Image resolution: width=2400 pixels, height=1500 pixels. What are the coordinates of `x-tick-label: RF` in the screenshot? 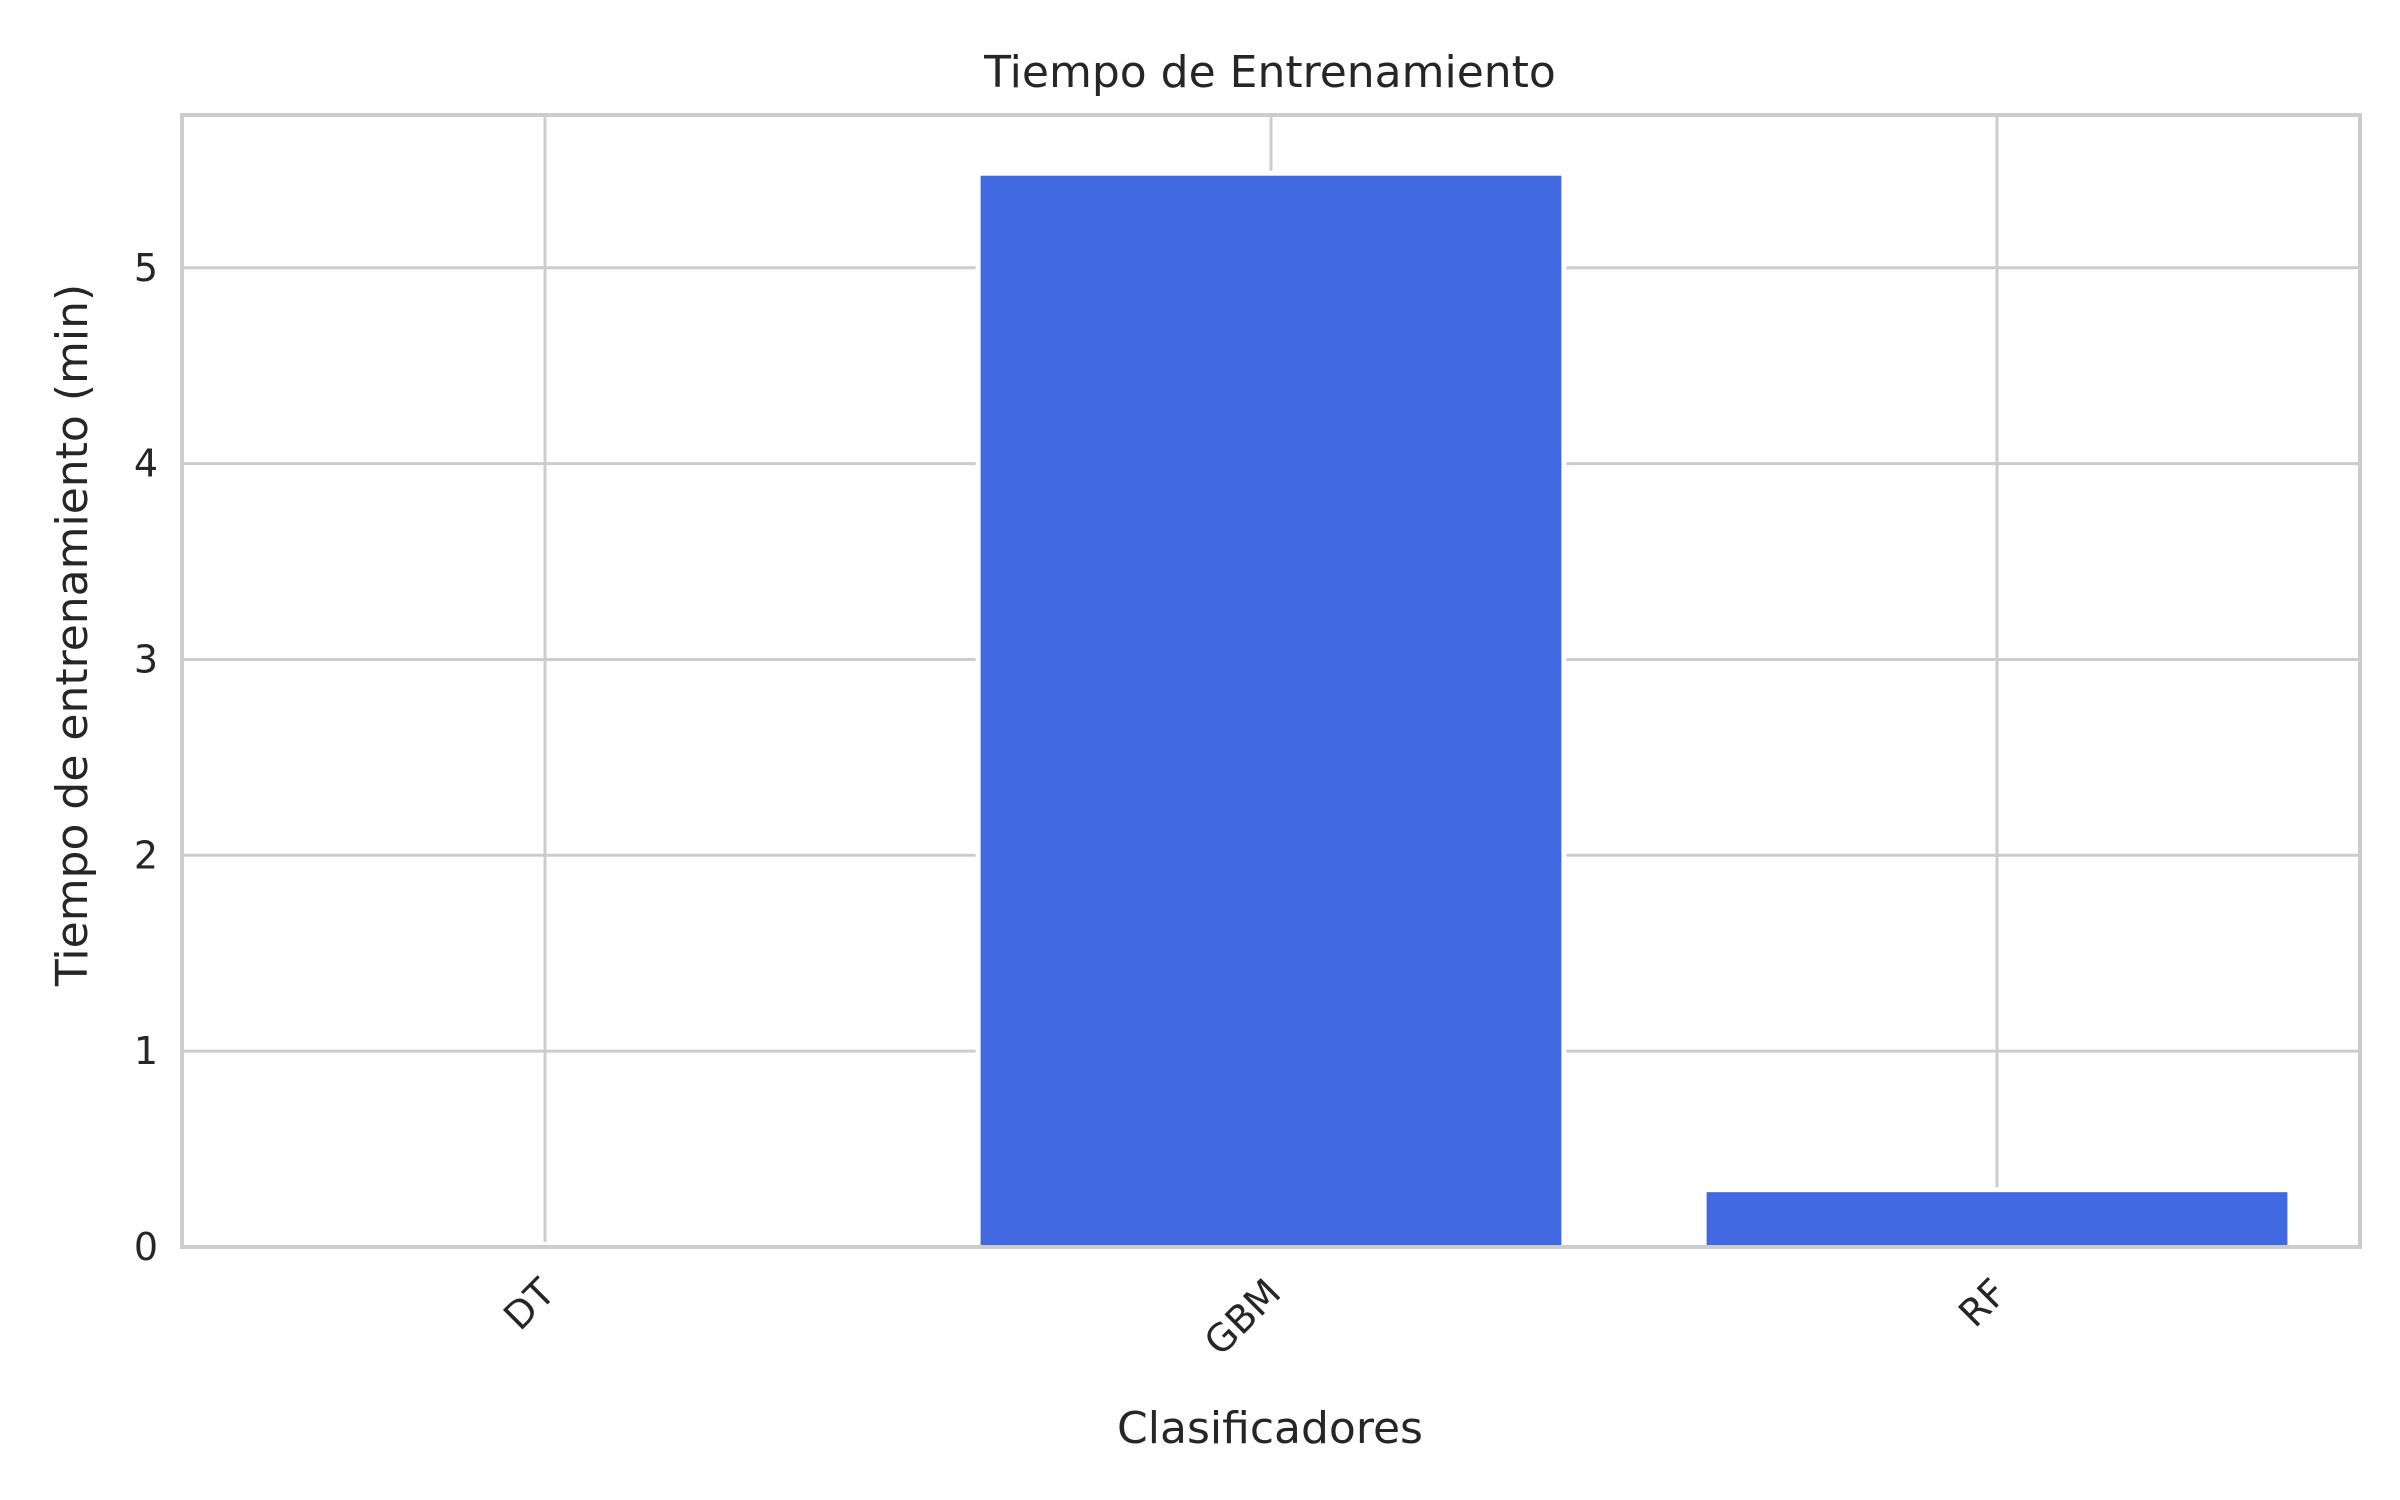 It's located at (1982, 1302).